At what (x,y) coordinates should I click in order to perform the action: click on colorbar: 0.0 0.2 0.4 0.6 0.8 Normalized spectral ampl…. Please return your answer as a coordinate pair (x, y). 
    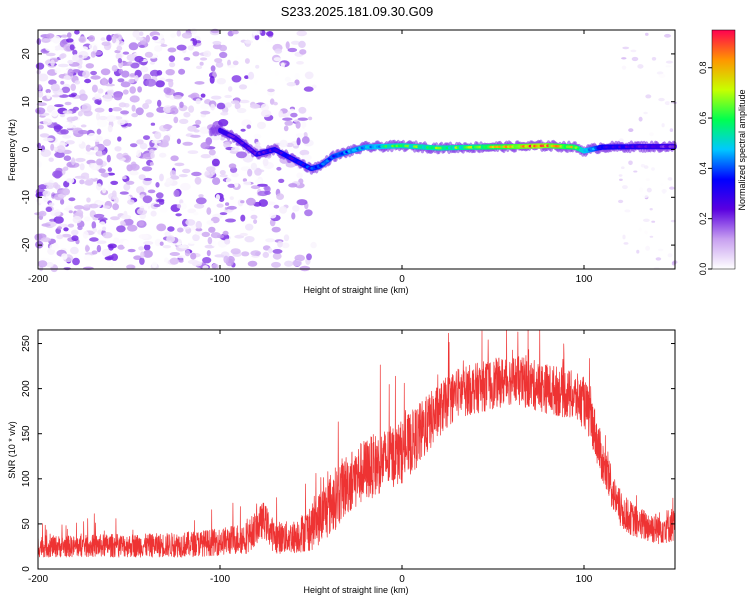
    Looking at the image, I should click on (722, 152).